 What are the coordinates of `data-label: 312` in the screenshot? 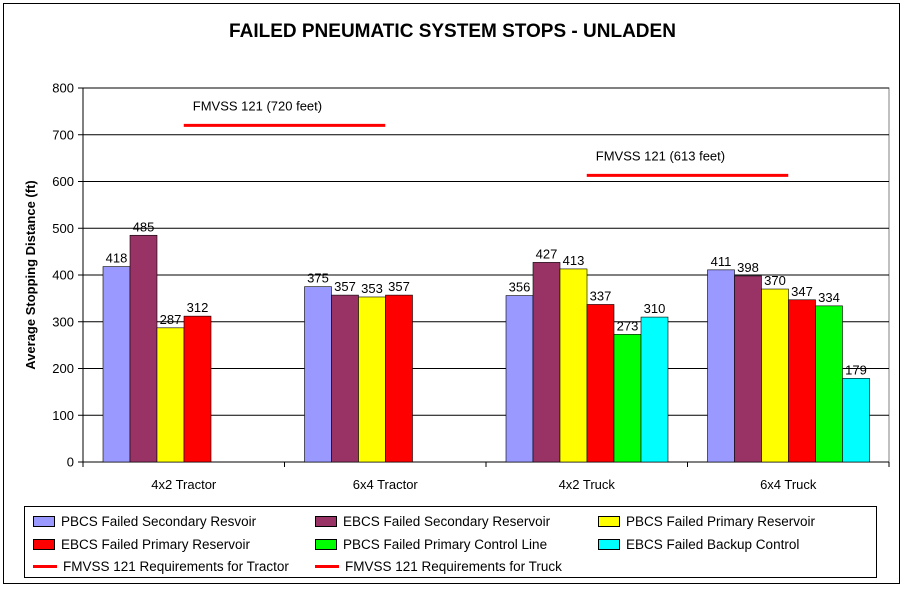 It's located at (198, 307).